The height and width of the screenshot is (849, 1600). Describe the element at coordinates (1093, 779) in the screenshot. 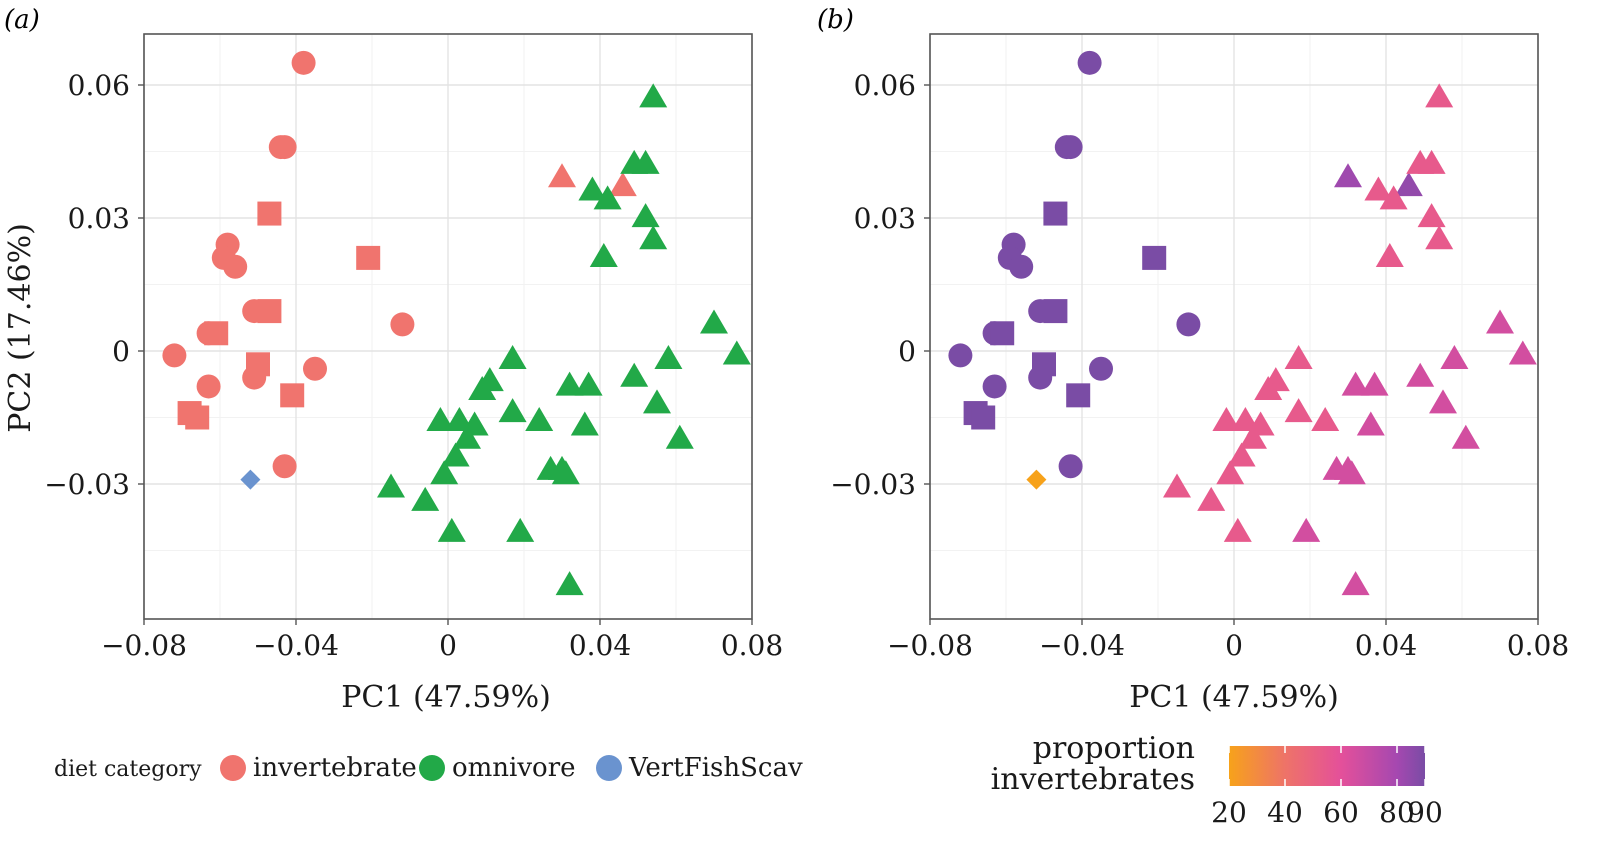

I see `colorbar-title-line2: invertebrates` at that location.